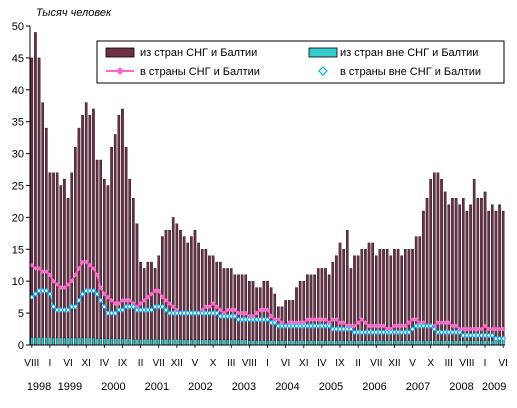 This screenshot has width=517, height=408. Describe the element at coordinates (18, 91) in the screenshot. I see `y-tick-label: 40` at that location.